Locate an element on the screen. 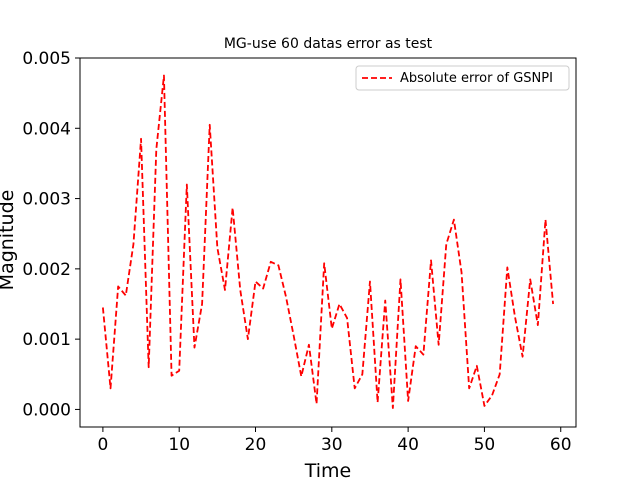 This screenshot has height=480, width=640. x-tick-label: 60 is located at coordinates (561, 445).